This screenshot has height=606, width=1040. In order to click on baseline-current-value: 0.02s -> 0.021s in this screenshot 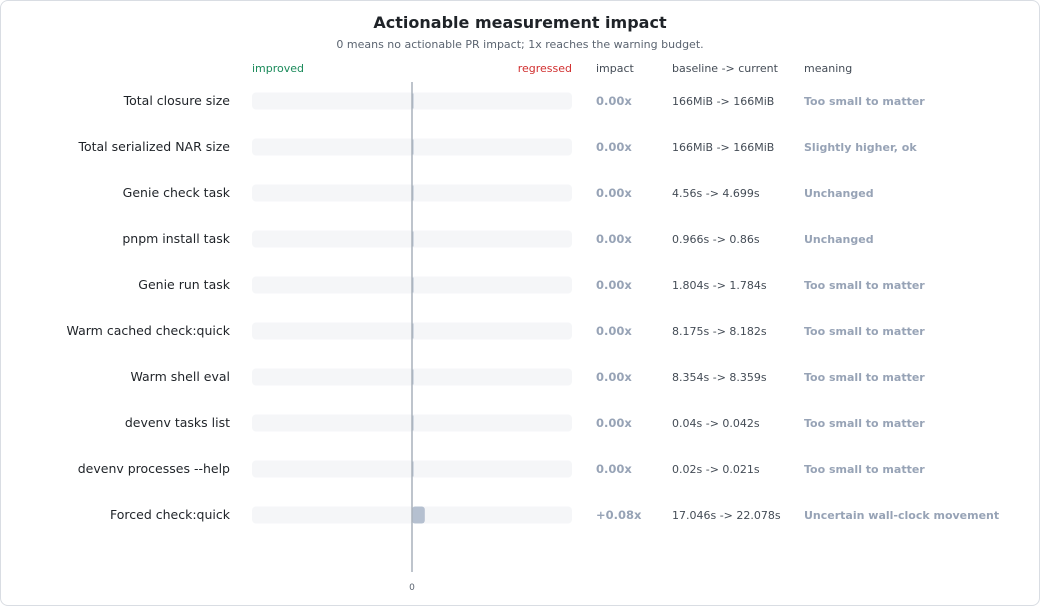, I will do `click(716, 469)`.